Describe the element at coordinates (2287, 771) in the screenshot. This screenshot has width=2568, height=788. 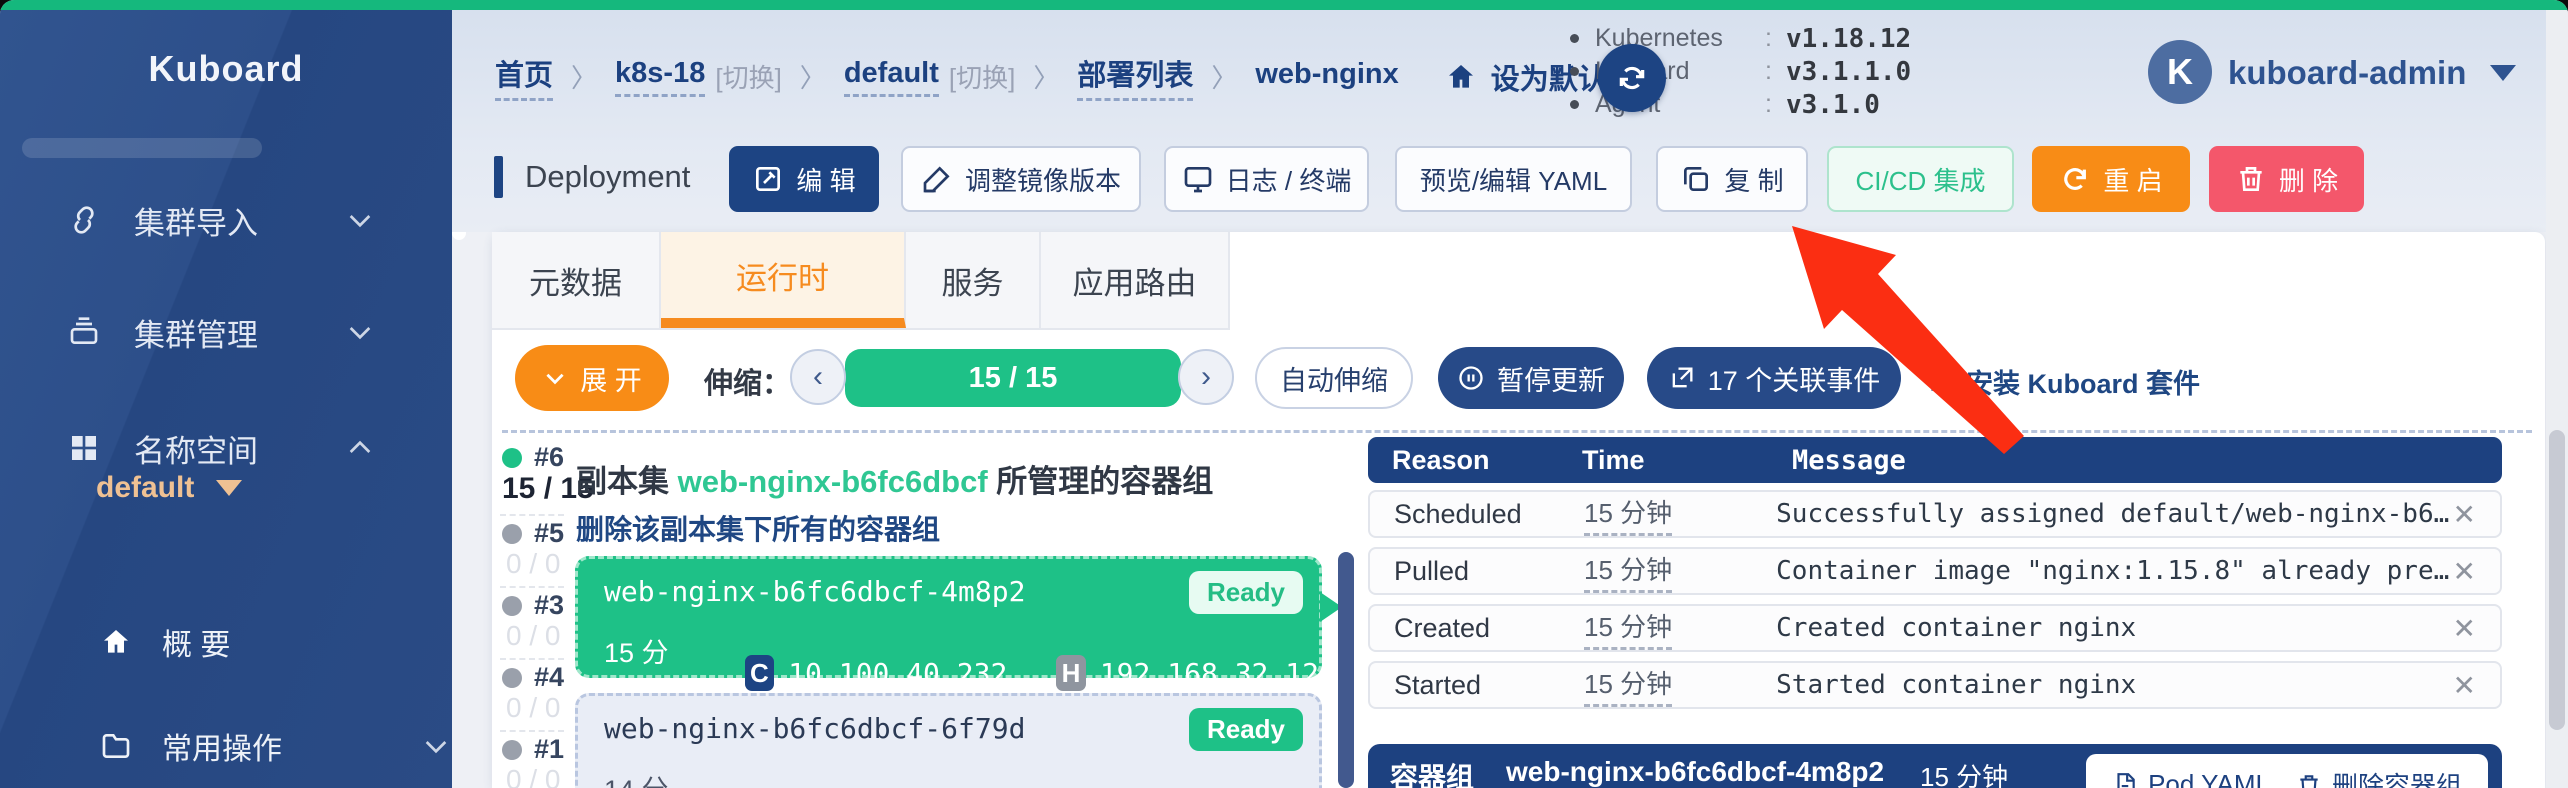
I see `pod-detail-actions: Pod YAML 删除容器组` at that location.